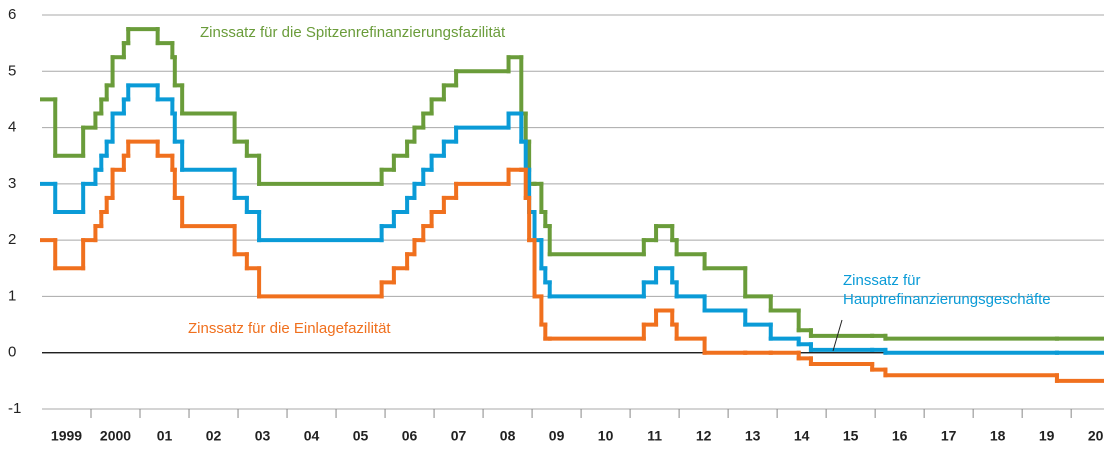  I want to click on x-tick-label: 02, so click(214, 436).